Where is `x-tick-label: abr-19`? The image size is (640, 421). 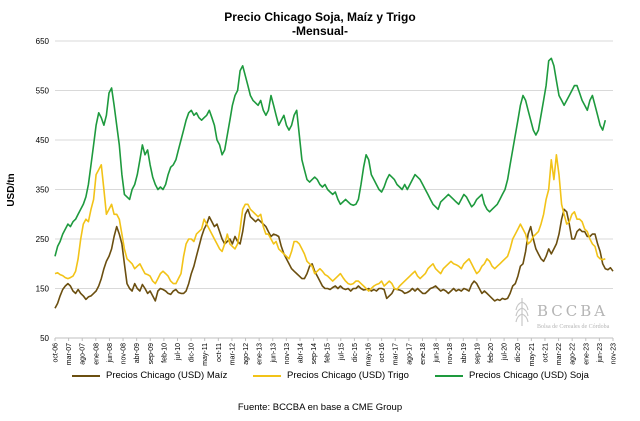 x-tick-label: abr-19 is located at coordinates (464, 353).